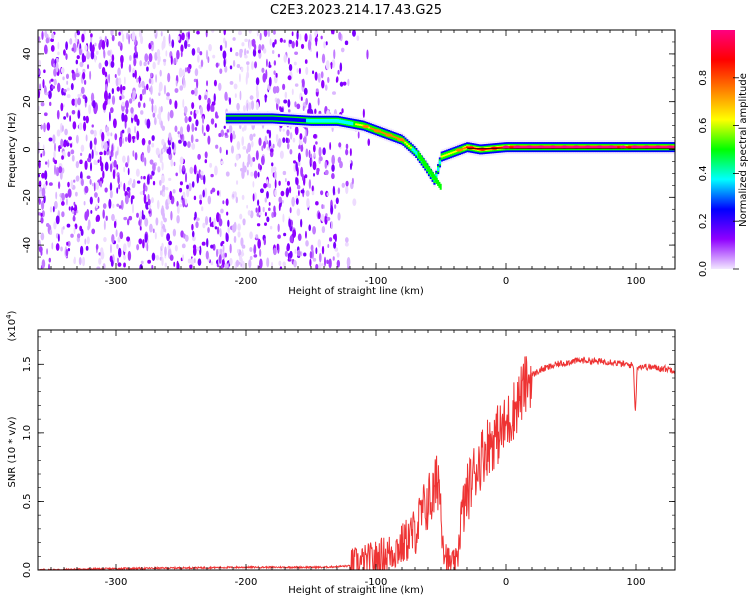 This screenshot has width=750, height=600. What do you see at coordinates (611, 147) in the screenshot?
I see `ridge-hotspot` at bounding box center [611, 147].